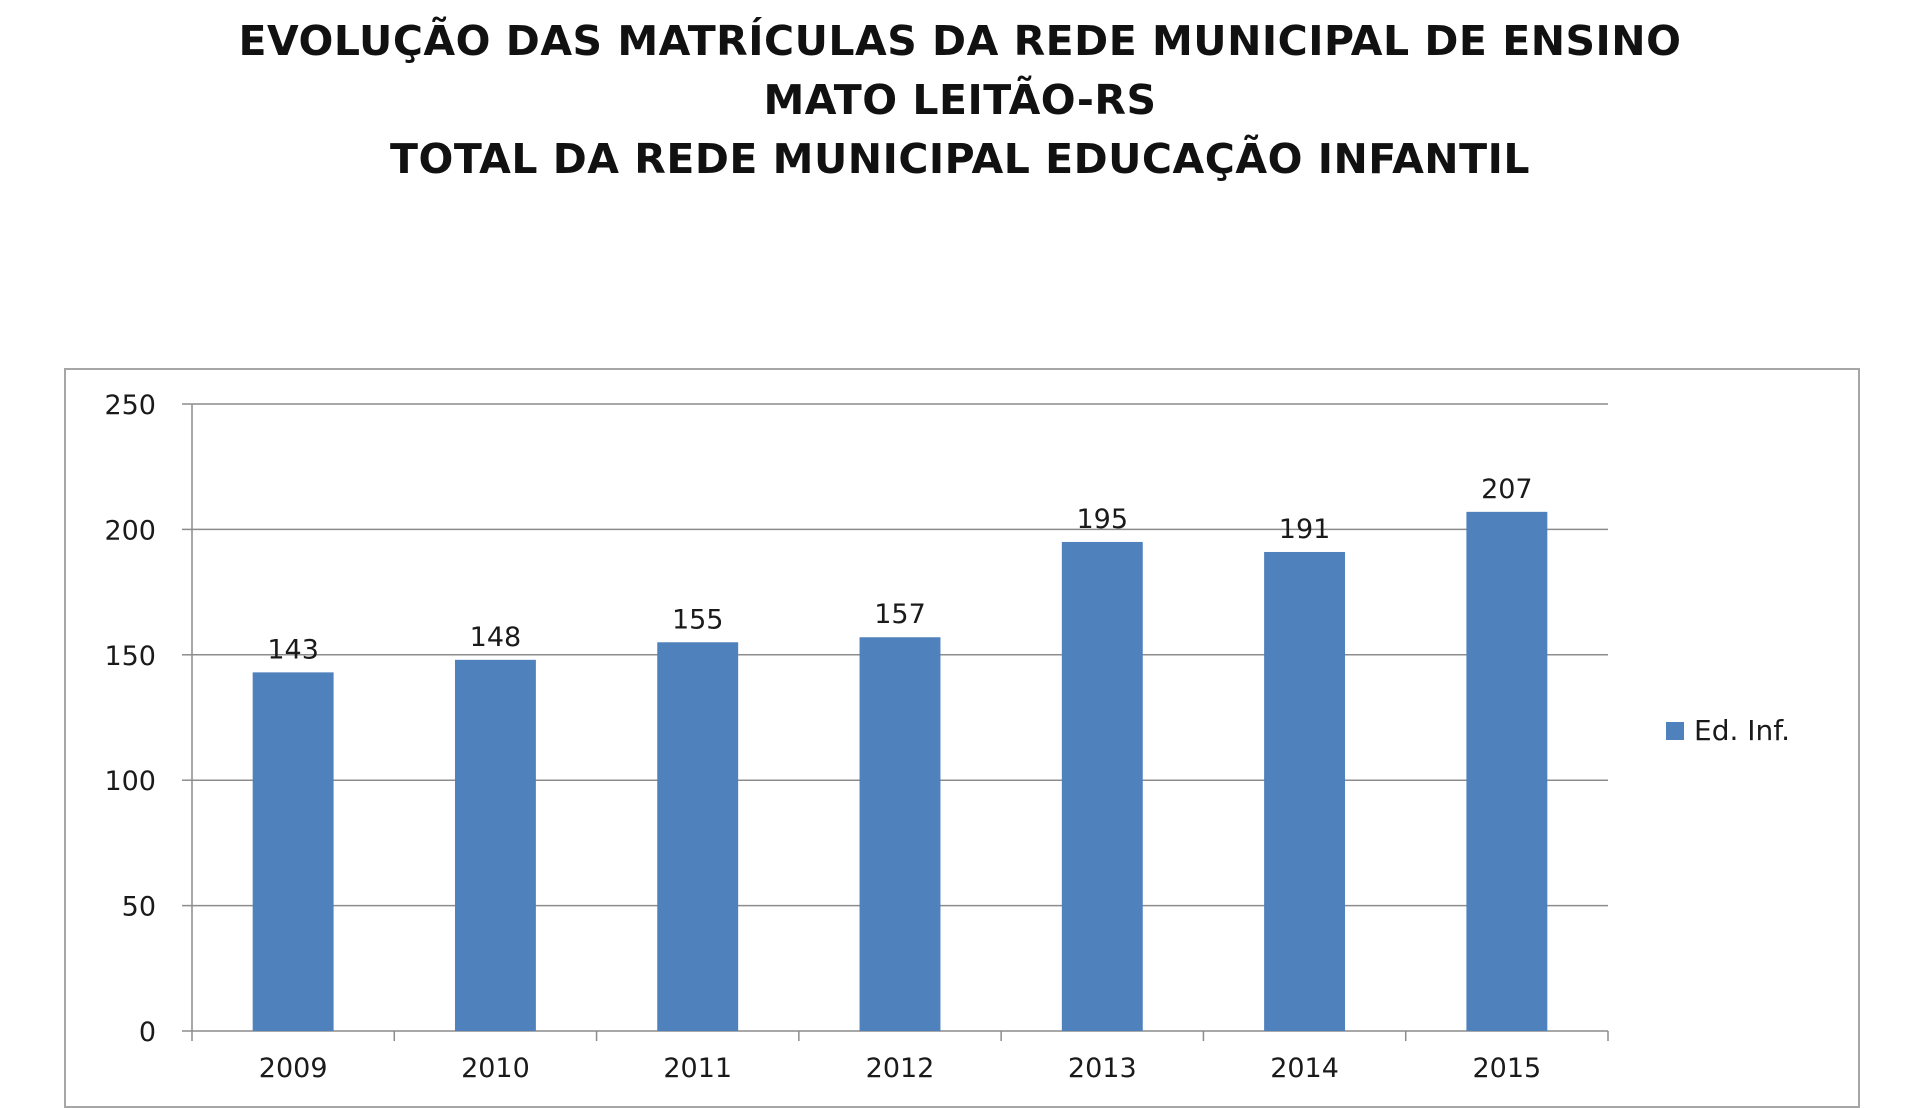  What do you see at coordinates (1102, 786) in the screenshot?
I see `bar-2013` at bounding box center [1102, 786].